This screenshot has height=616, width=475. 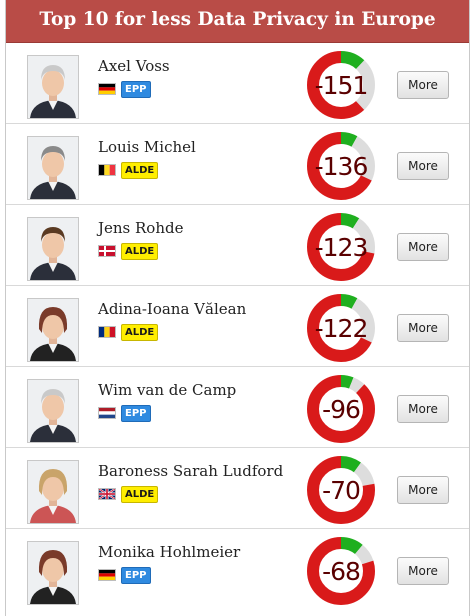 I want to click on member-row: Wim van de Camp EPP -96 More, so click(x=237, y=407).